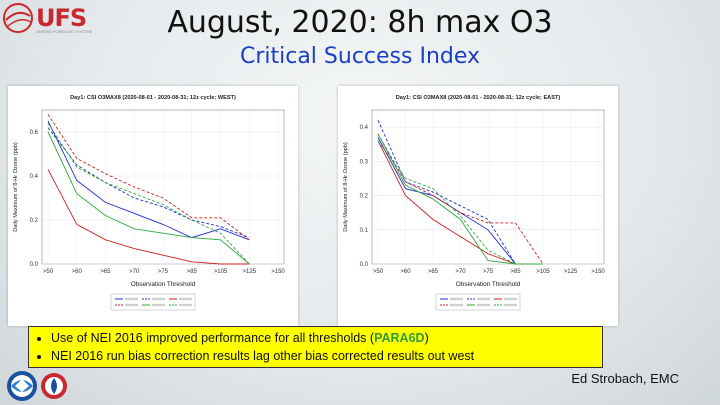  What do you see at coordinates (364, 162) in the screenshot?
I see `y-tick-label: 0.3` at bounding box center [364, 162].